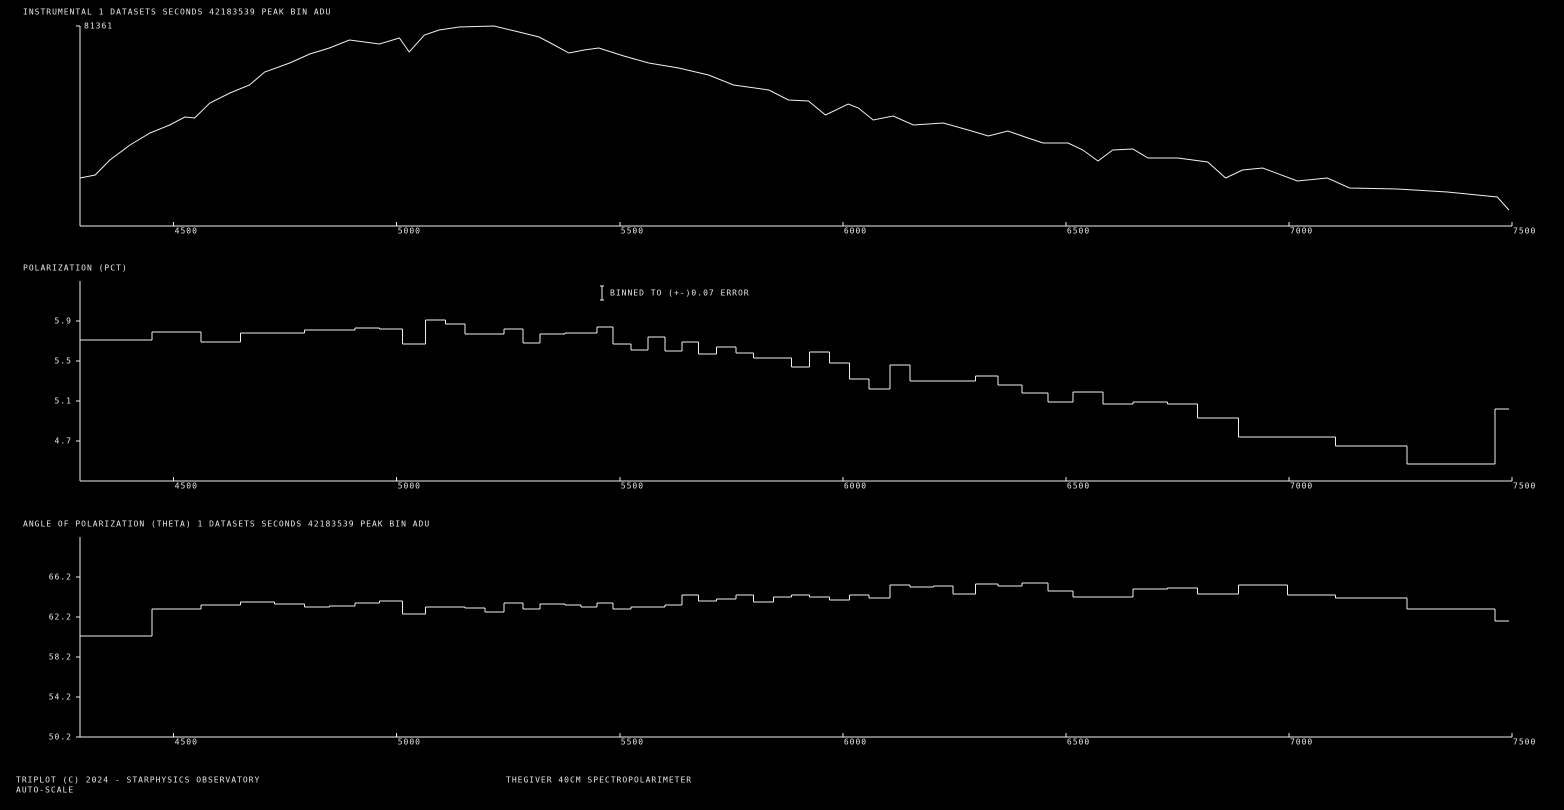  Describe the element at coordinates (60, 617) in the screenshot. I see `y-tick-label: 62.2` at that location.